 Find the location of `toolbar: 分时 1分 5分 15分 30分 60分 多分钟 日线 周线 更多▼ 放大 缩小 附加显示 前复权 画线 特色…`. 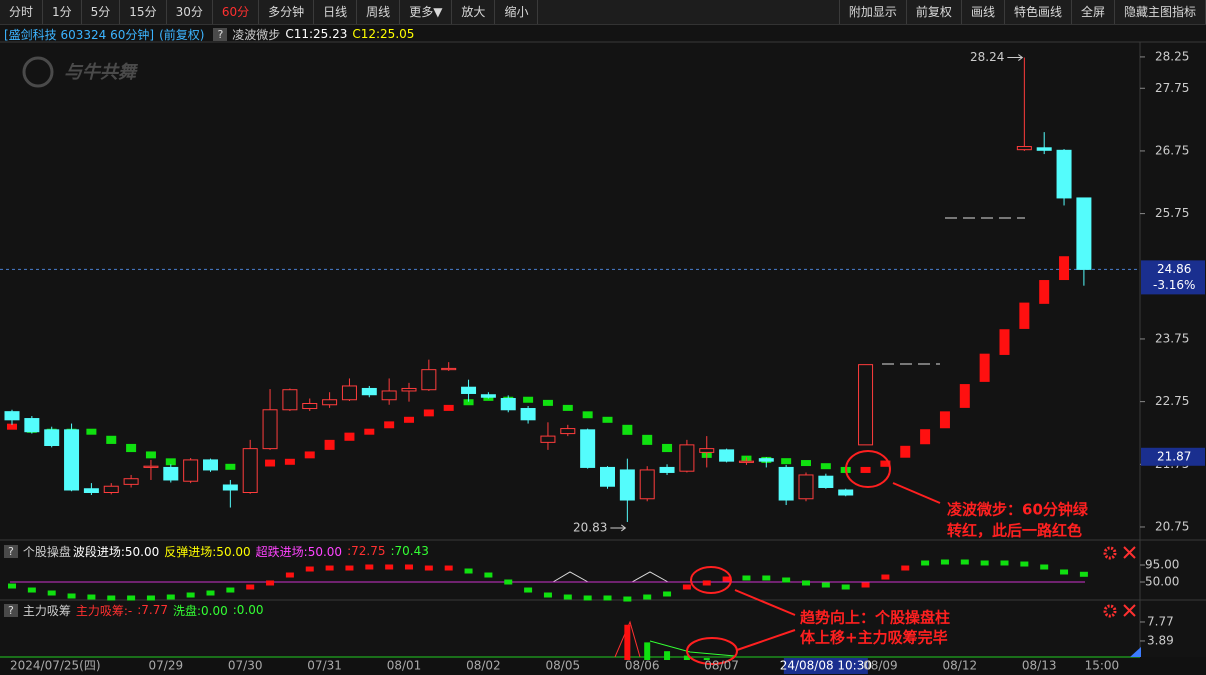

toolbar: 分时 1分 5分 15分 30分 60分 多分钟 日线 周线 更多▼ 放大 缩小 附加显示 前复权 画线 特色… is located at coordinates (603, 12).